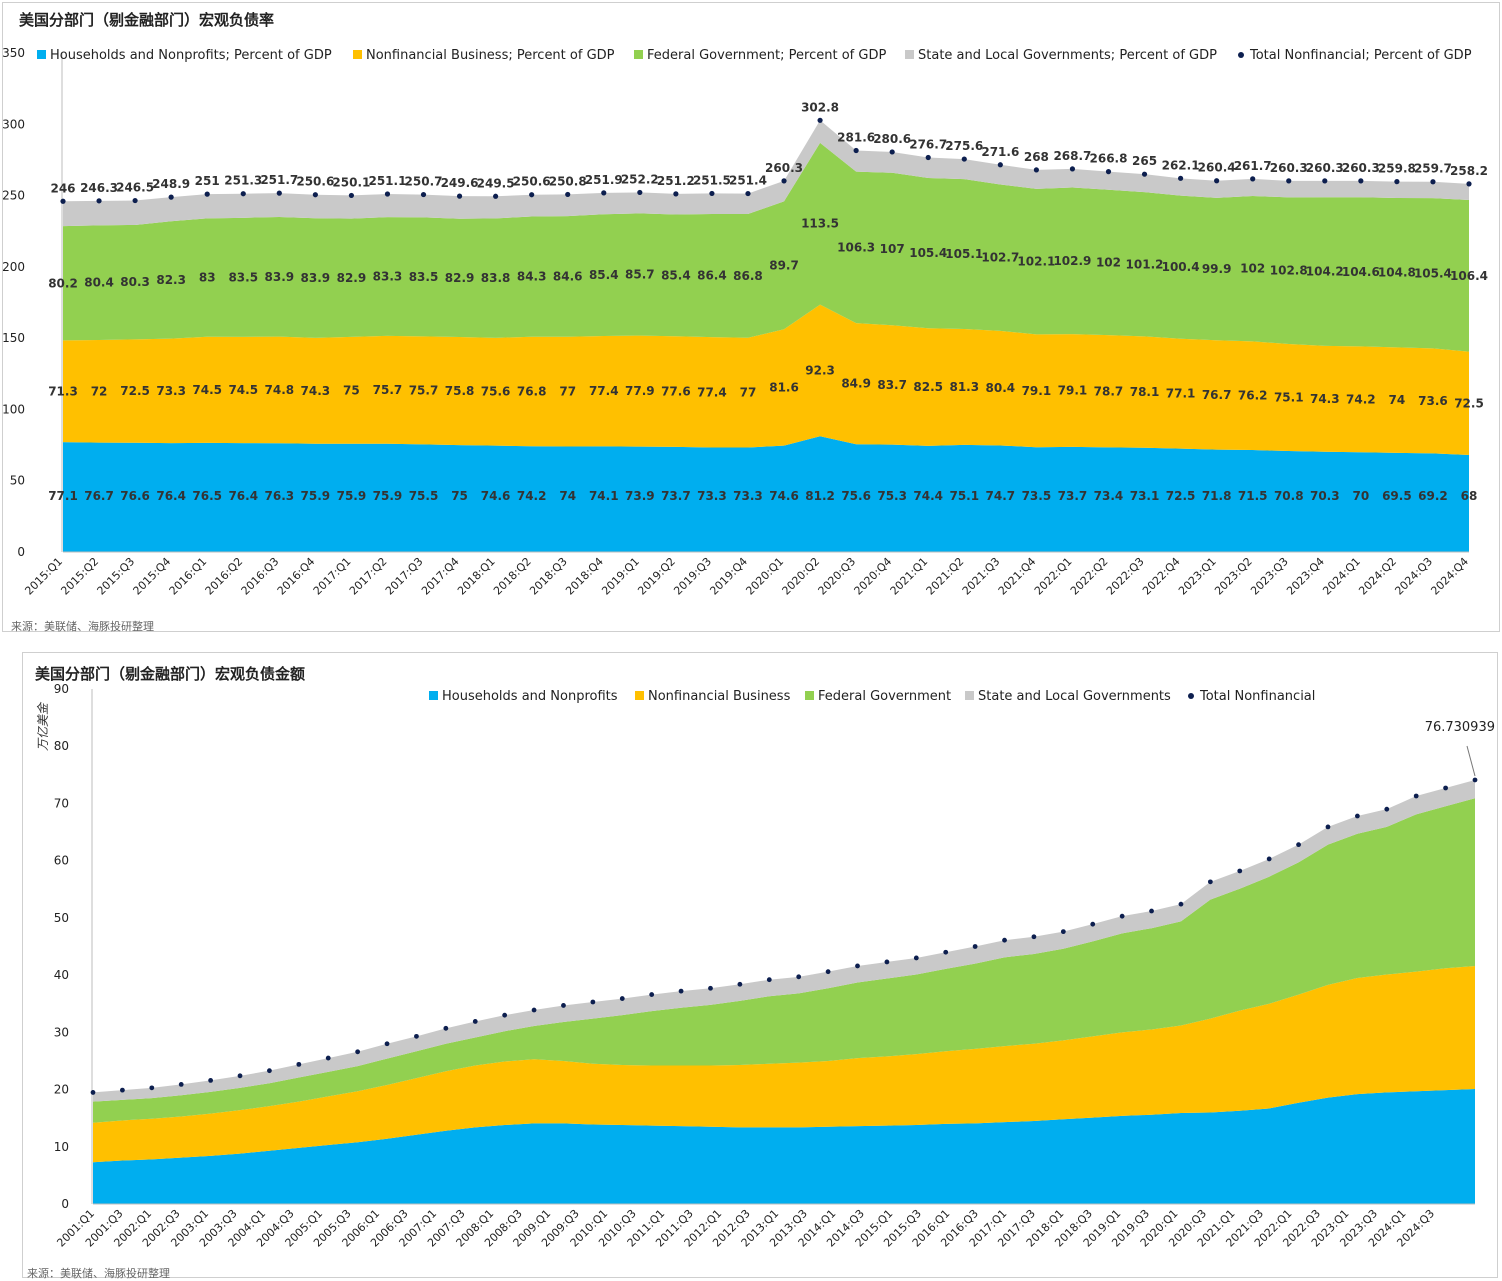  What do you see at coordinates (1433, 169) in the screenshot?
I see `data-label: 259.7` at bounding box center [1433, 169].